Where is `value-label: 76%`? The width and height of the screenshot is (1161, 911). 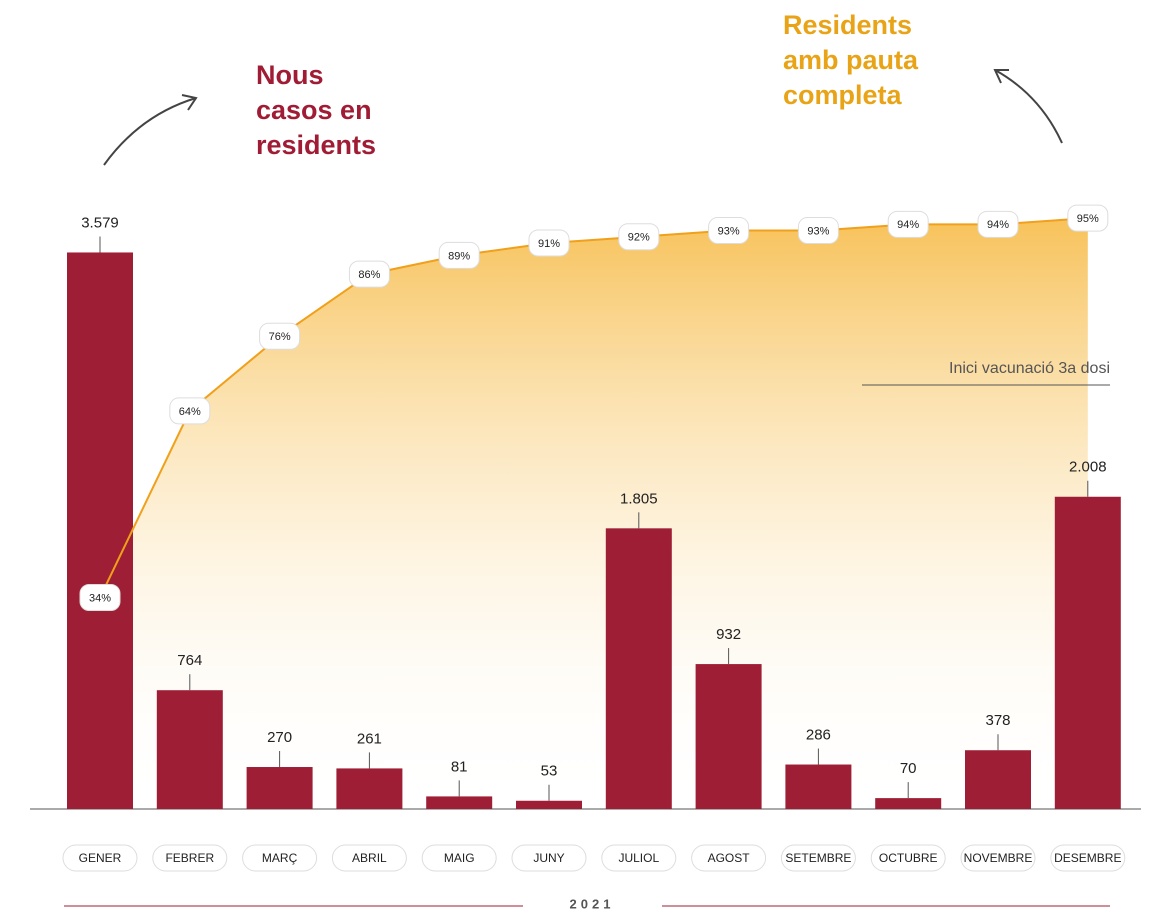 value-label: 76% is located at coordinates (280, 337).